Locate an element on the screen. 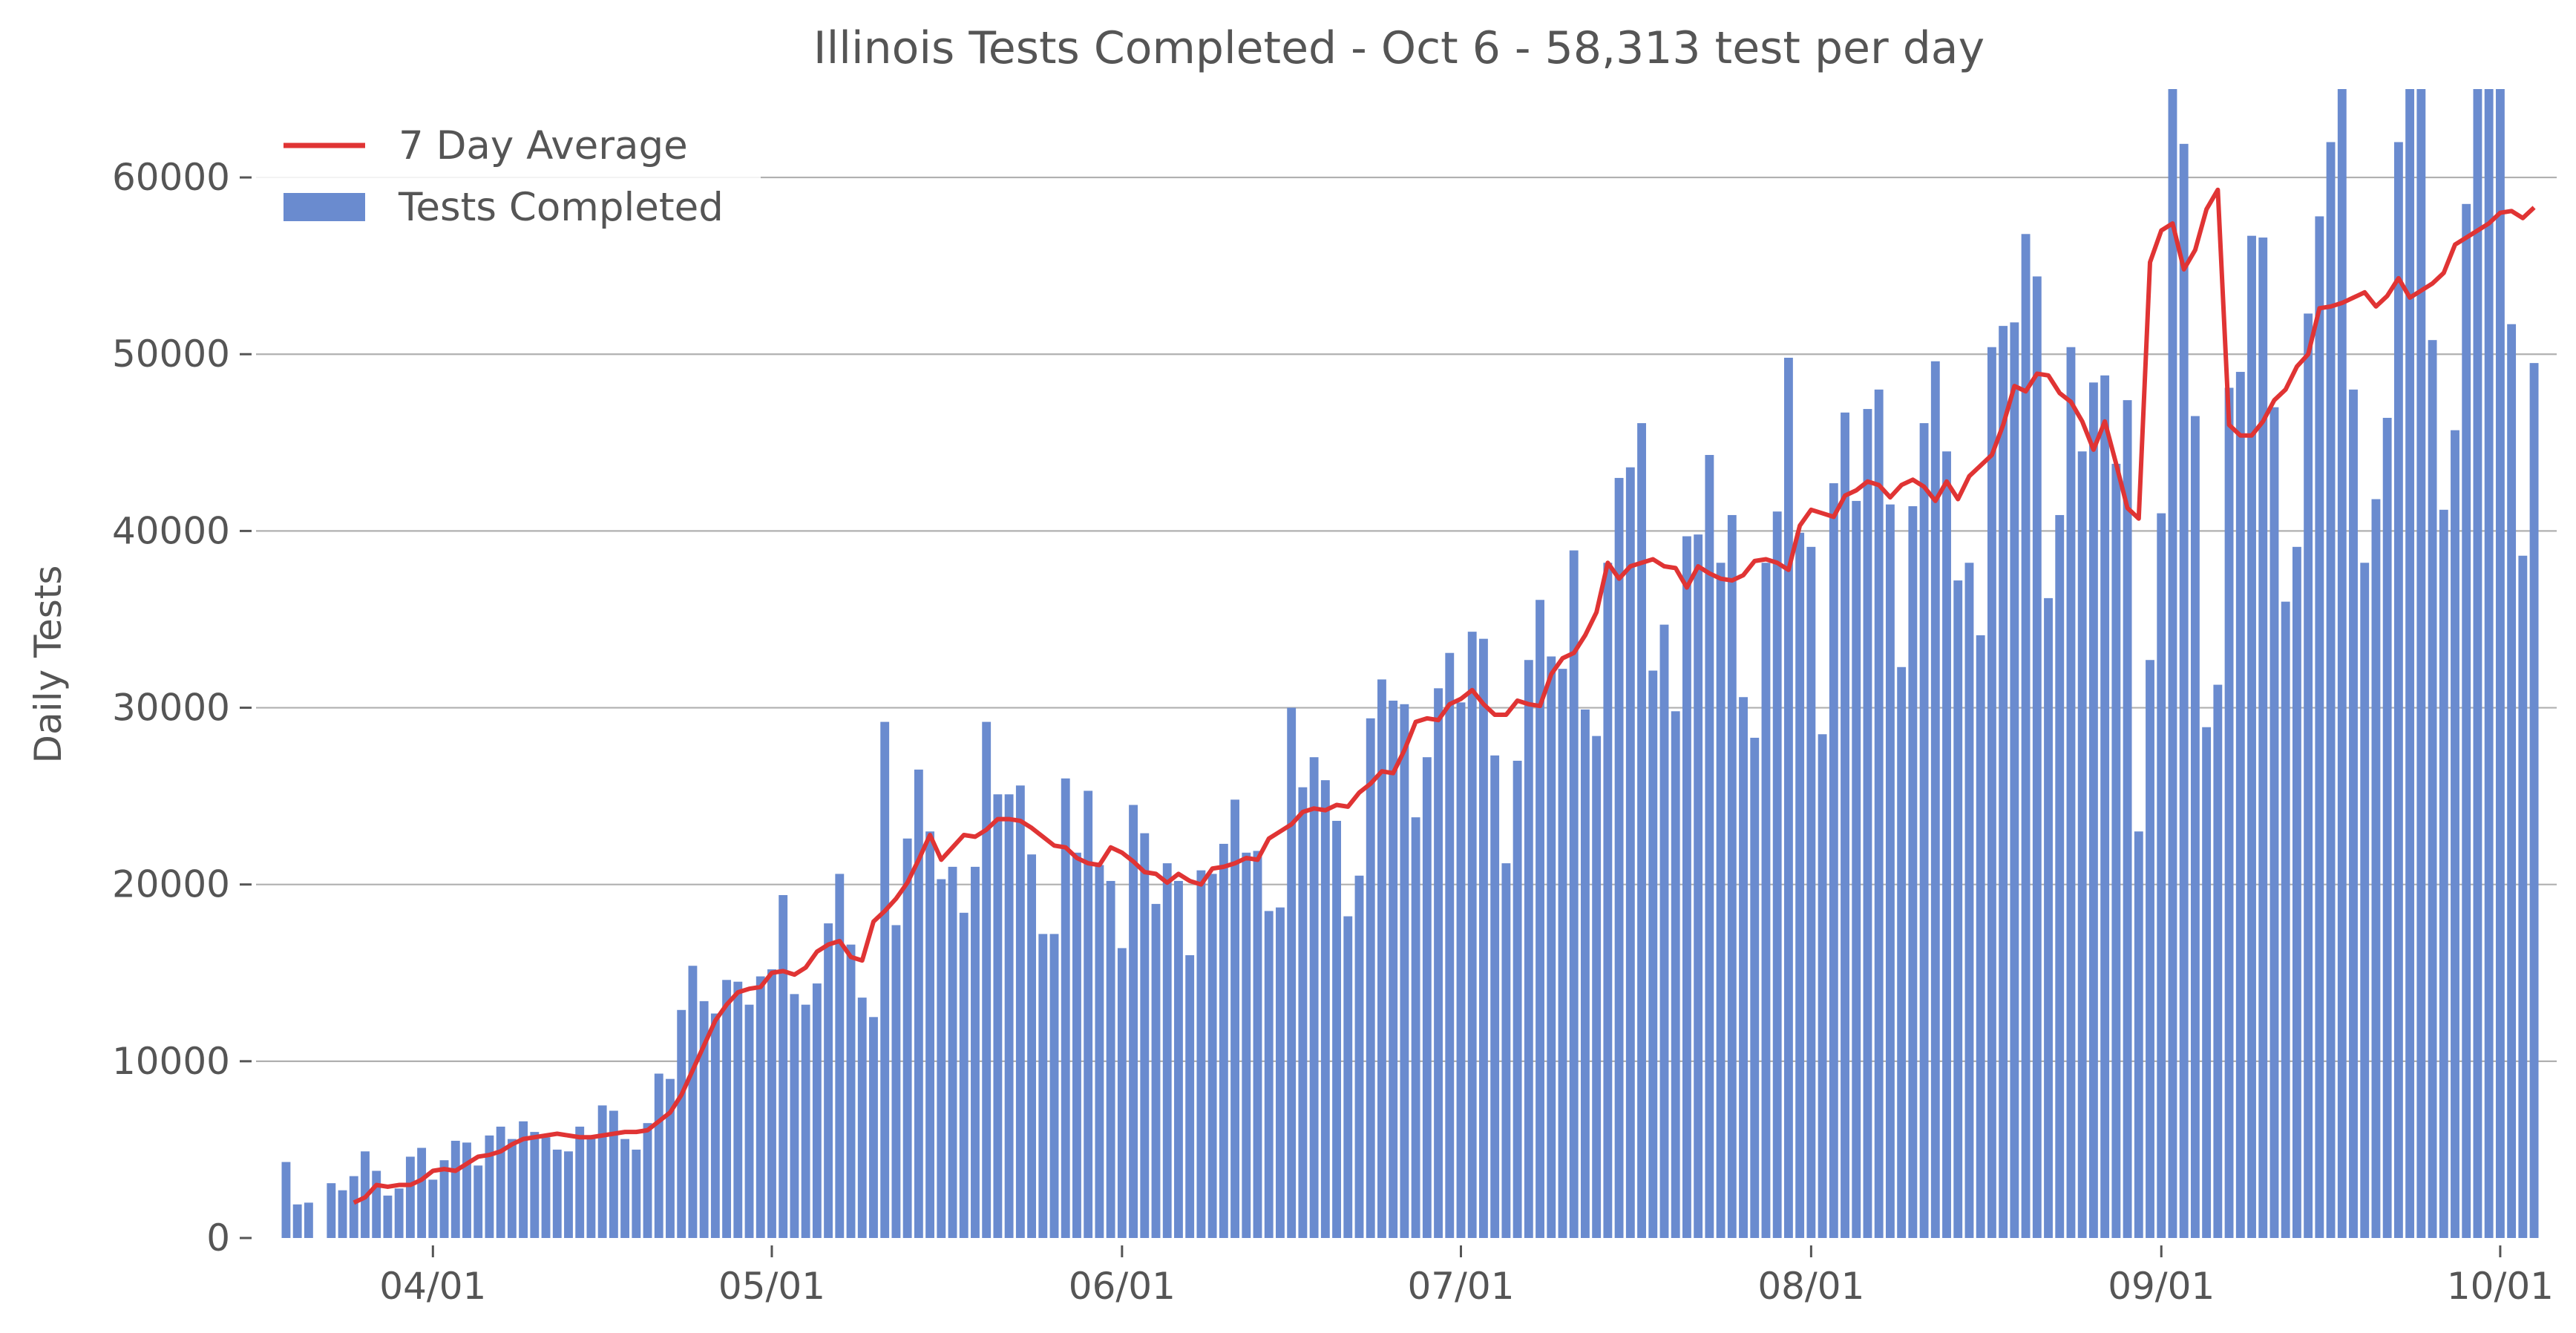  x-tick-label: 04/01 is located at coordinates (433, 1286).